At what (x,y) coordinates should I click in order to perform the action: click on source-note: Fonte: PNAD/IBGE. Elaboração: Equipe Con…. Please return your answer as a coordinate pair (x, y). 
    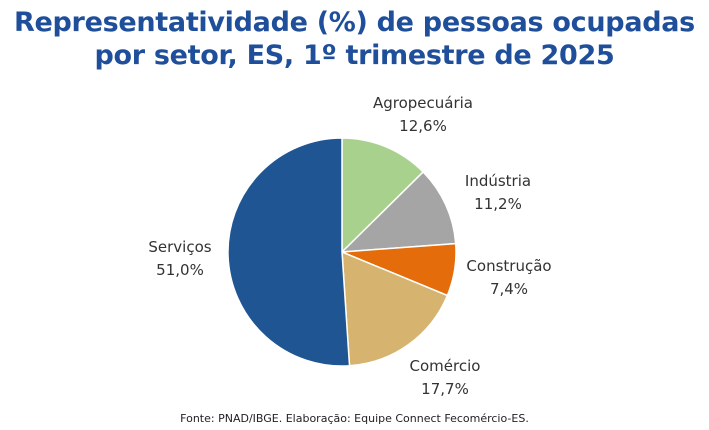
    Looking at the image, I should click on (354, 418).